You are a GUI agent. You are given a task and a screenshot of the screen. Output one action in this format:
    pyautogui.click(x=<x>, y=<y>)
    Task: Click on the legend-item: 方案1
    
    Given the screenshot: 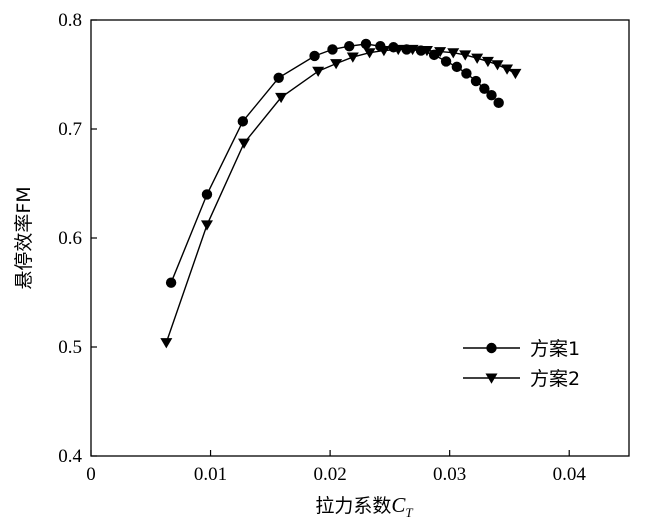 What is the action you would take?
    pyautogui.click(x=521, y=349)
    